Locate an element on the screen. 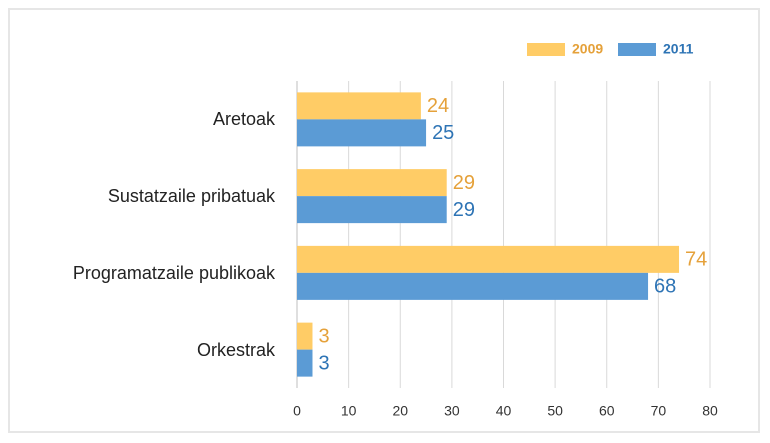 The width and height of the screenshot is (770, 443). x-tick-label: 70 is located at coordinates (659, 411).